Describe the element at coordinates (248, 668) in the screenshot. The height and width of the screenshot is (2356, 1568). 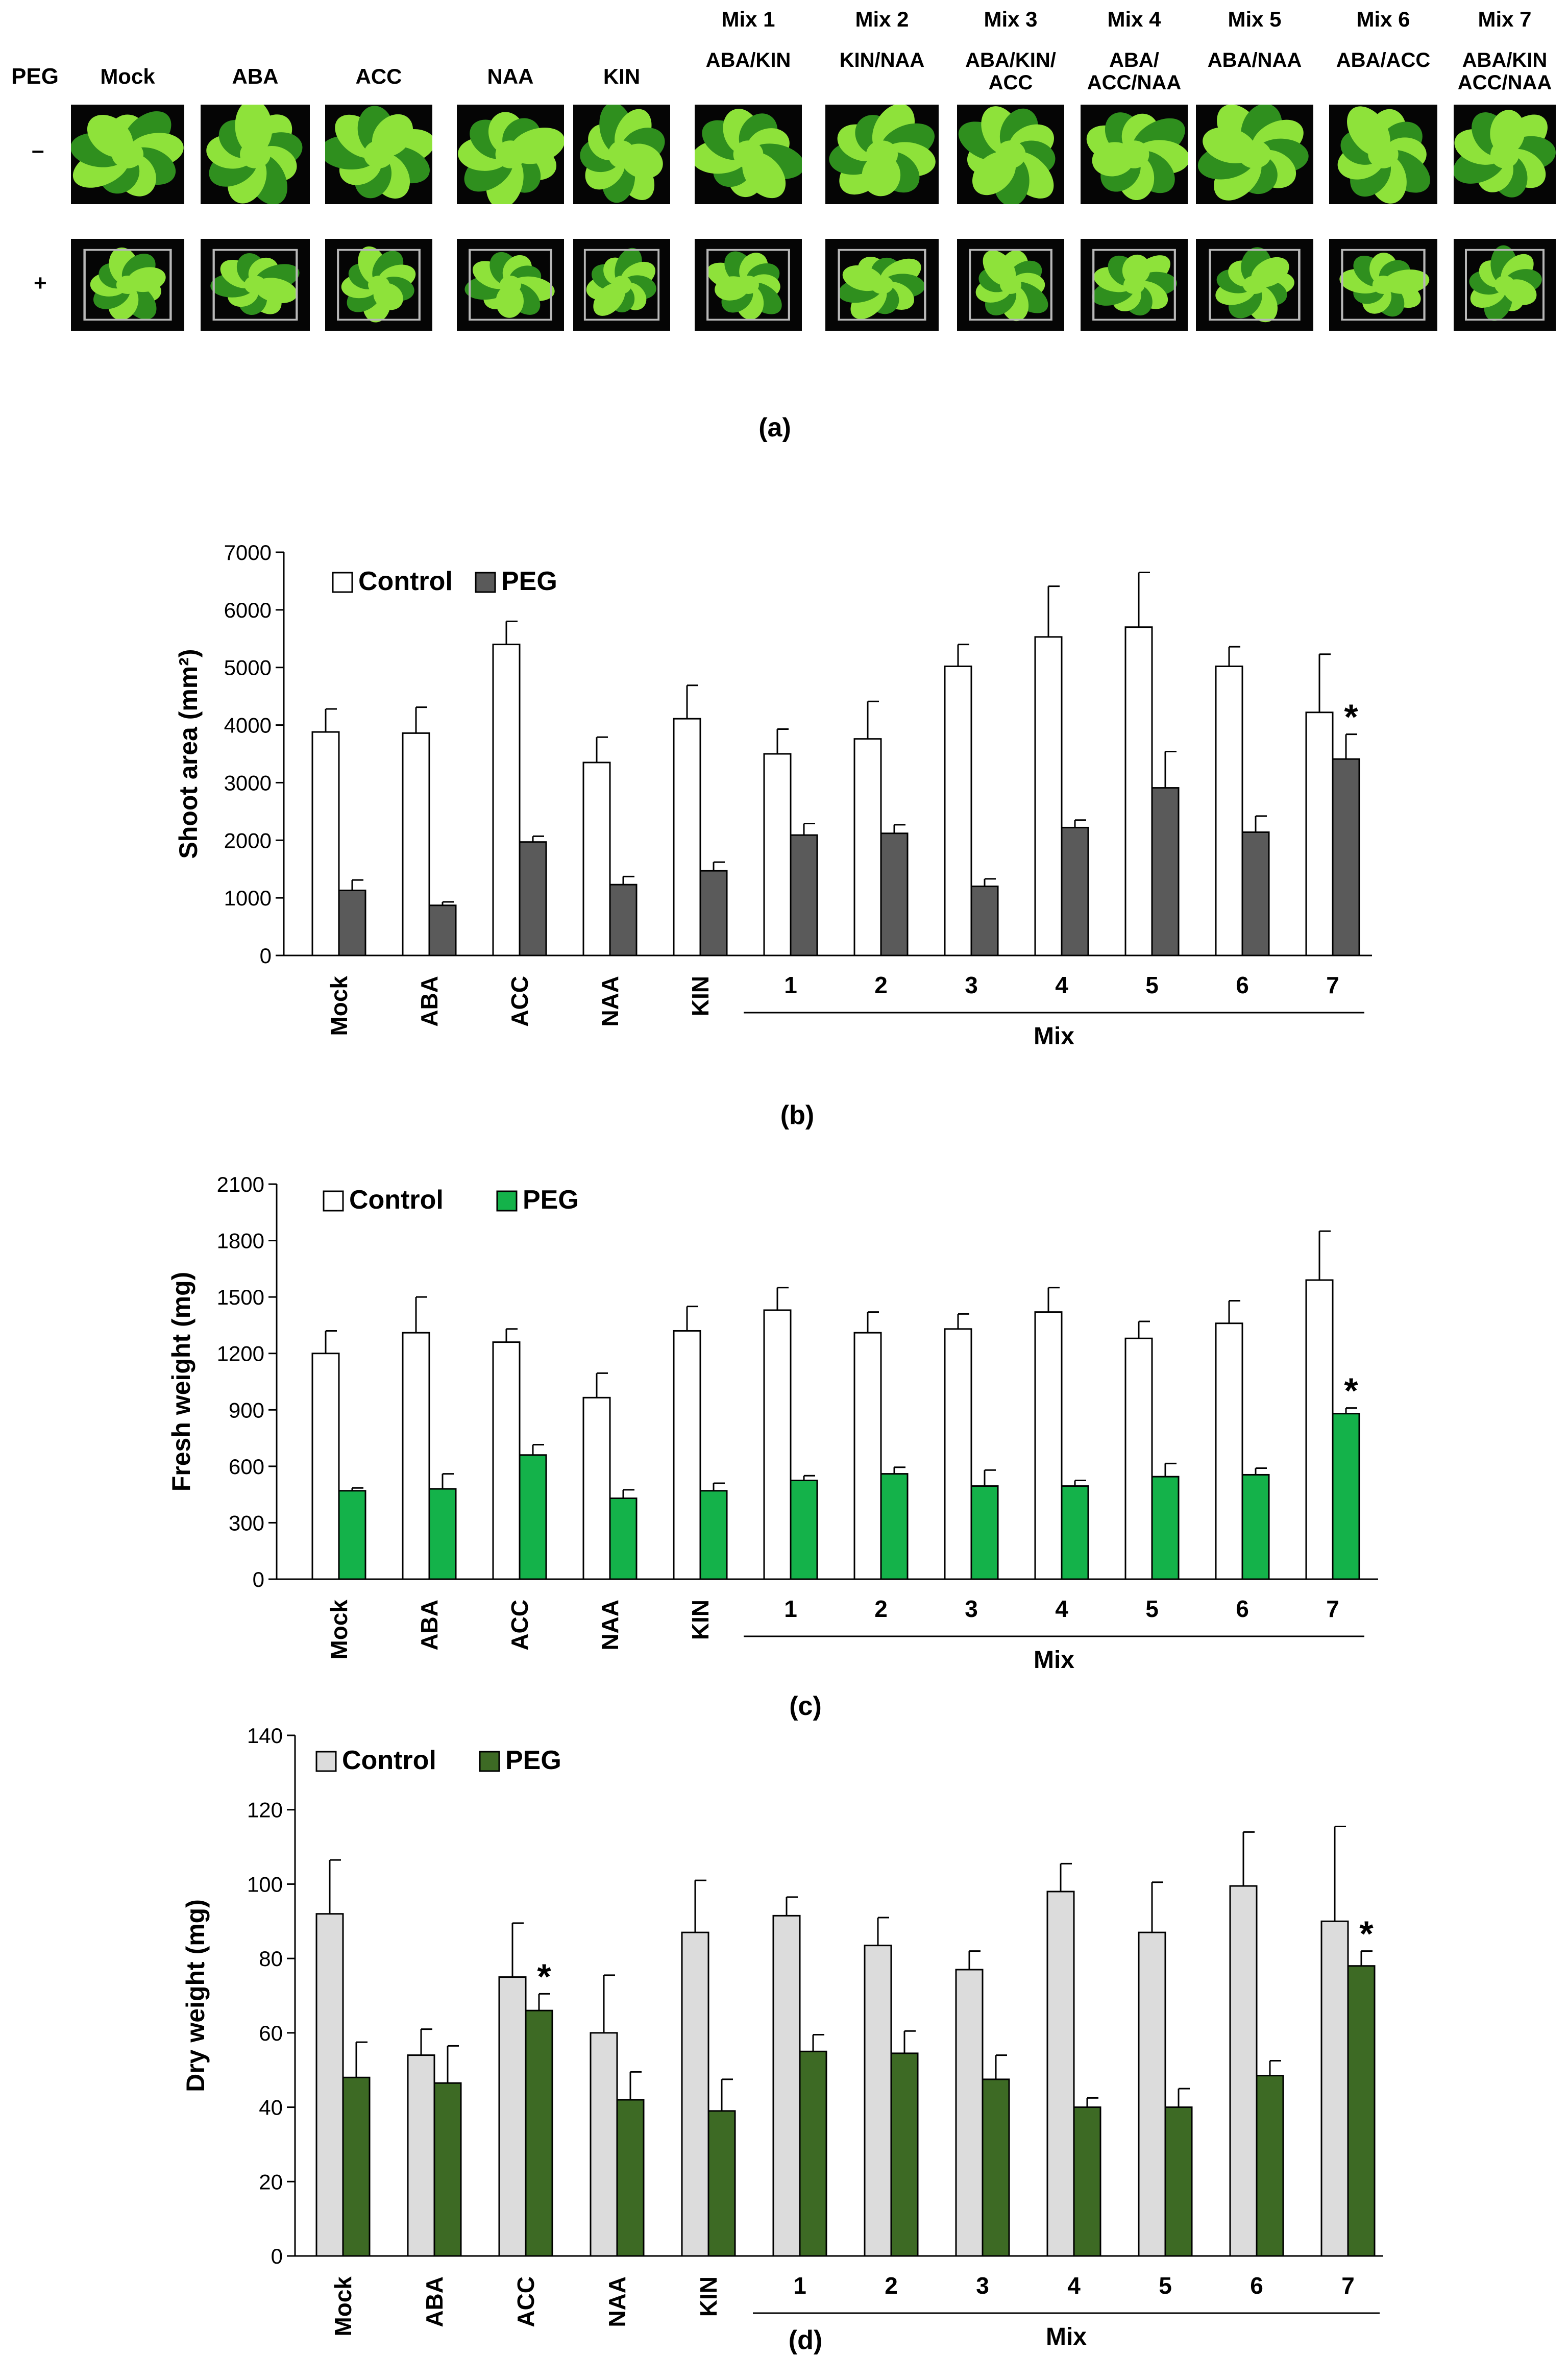
I see `y-tick-label: 5000` at that location.